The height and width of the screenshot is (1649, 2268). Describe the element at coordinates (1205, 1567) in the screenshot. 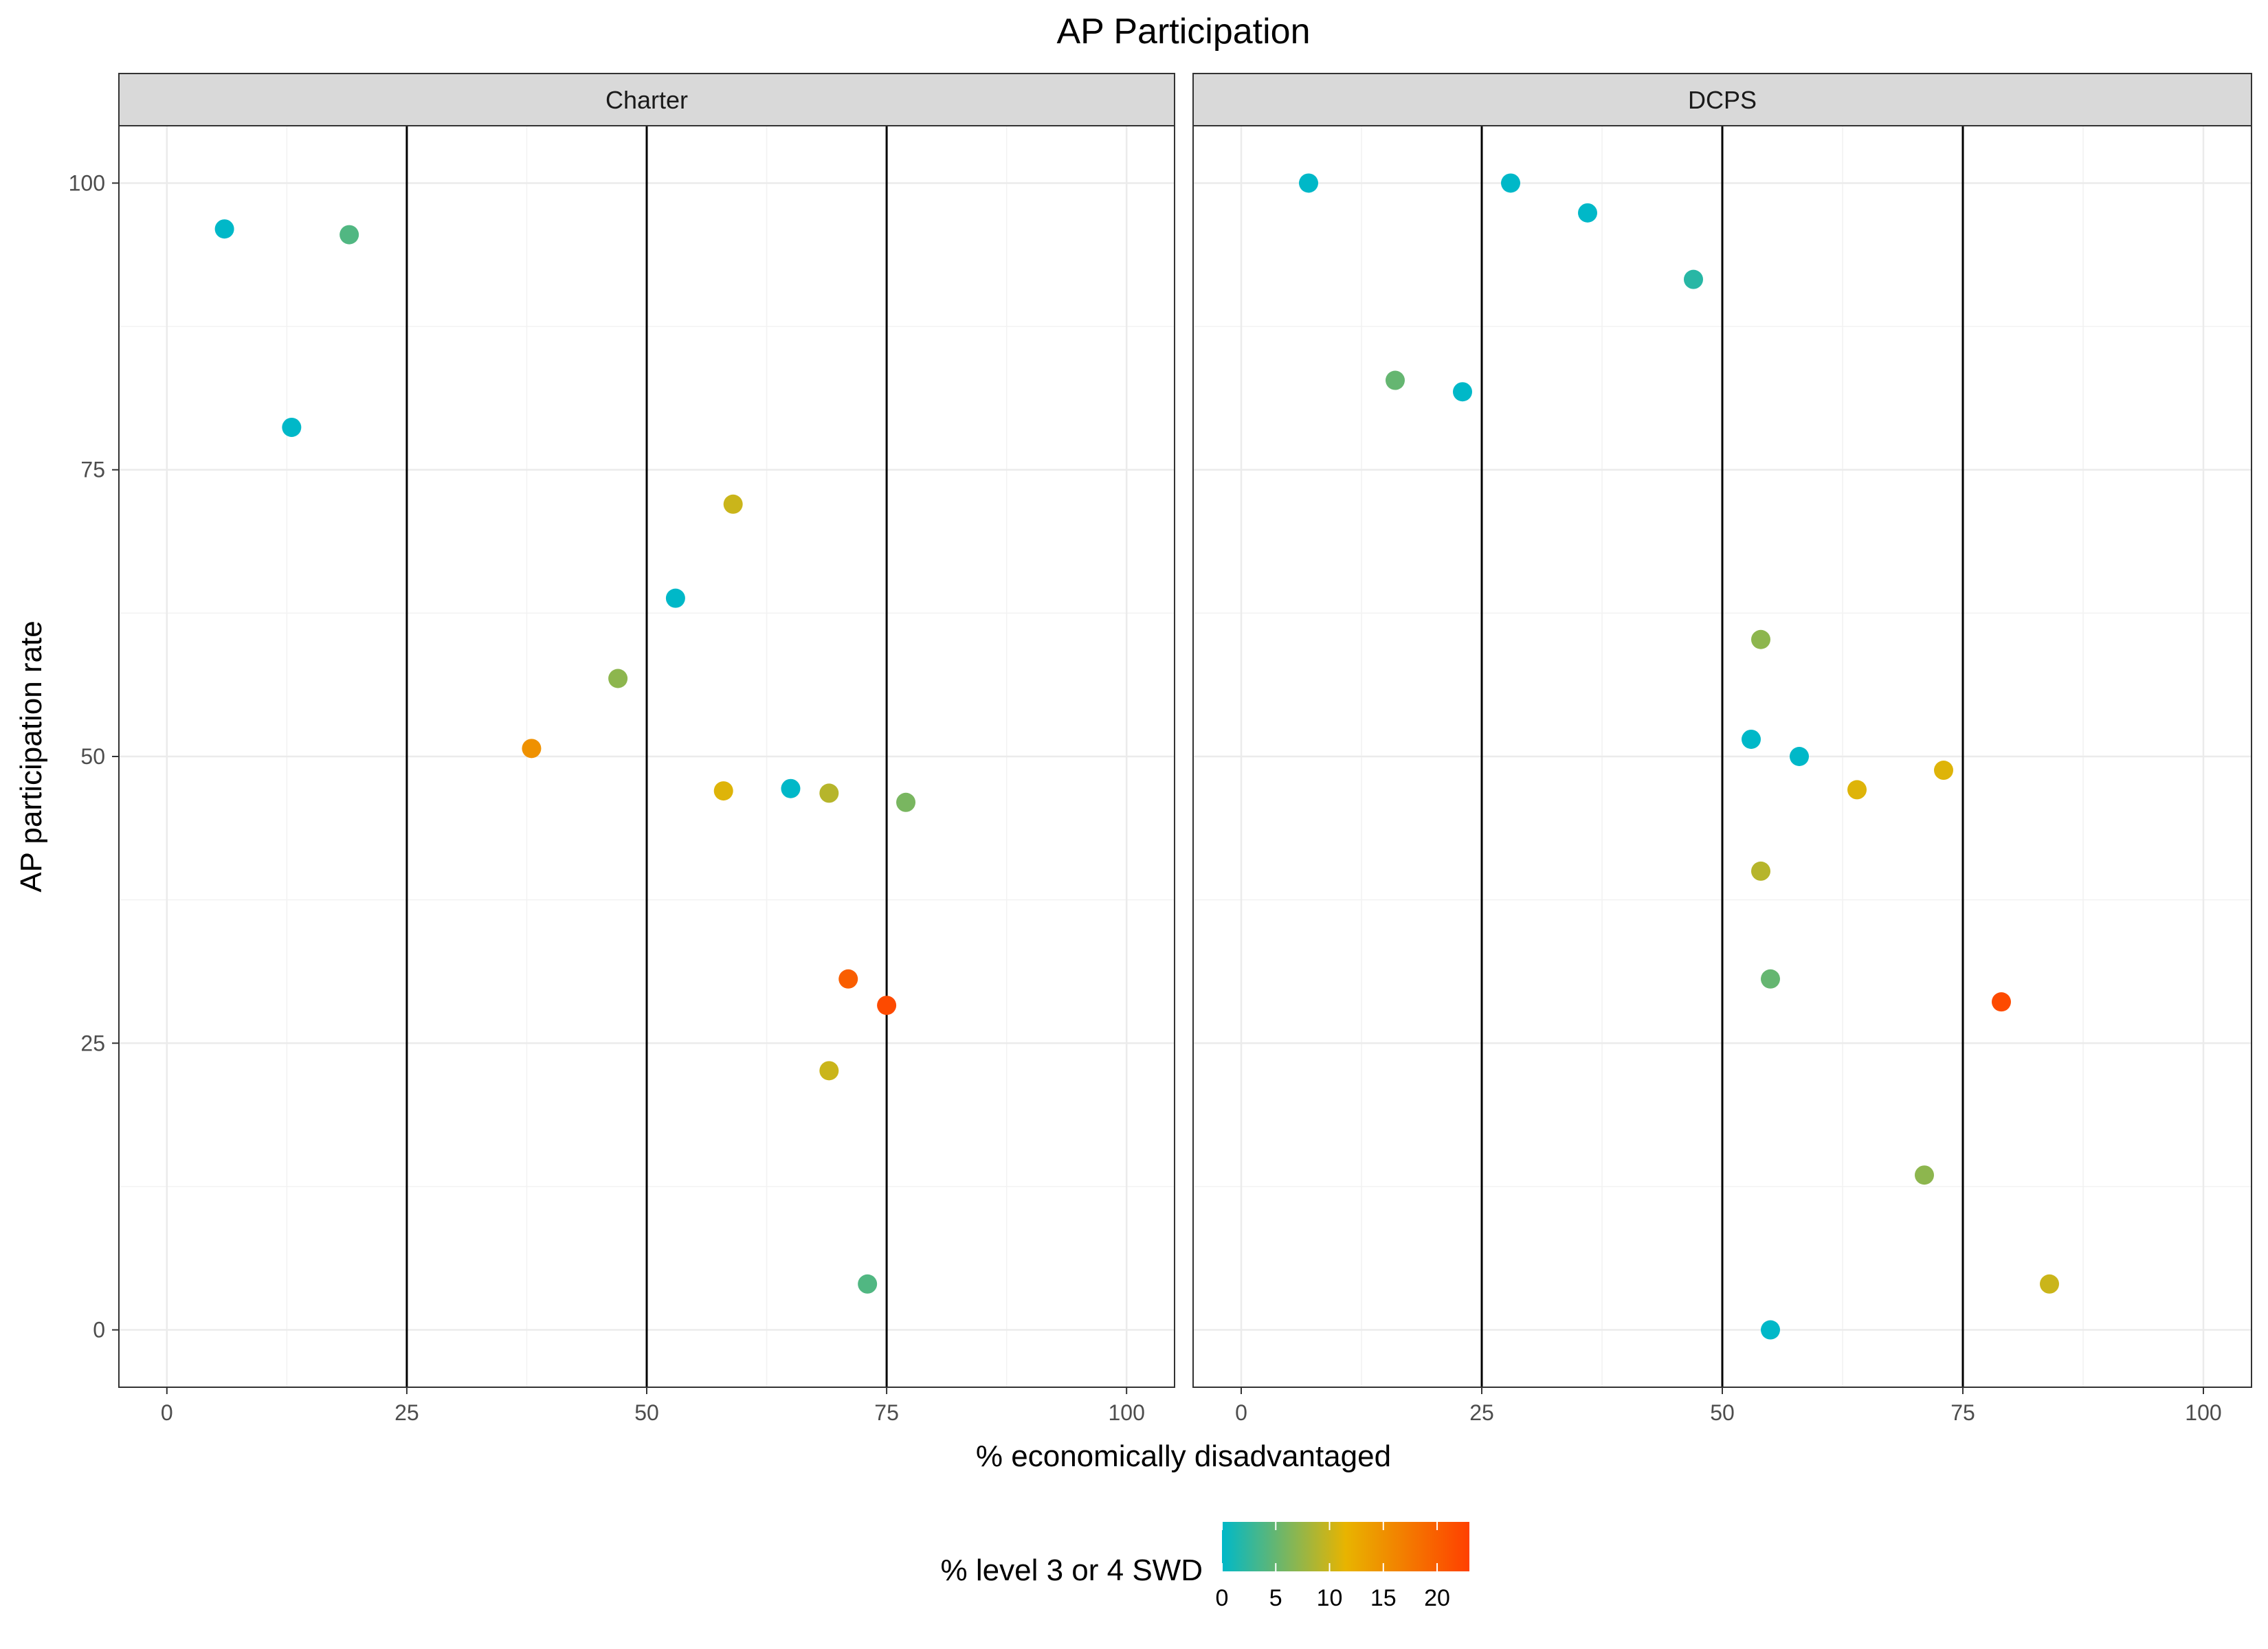

I see `color-legend: % level 3 or 4 SWD 0 5 10 15 20` at that location.